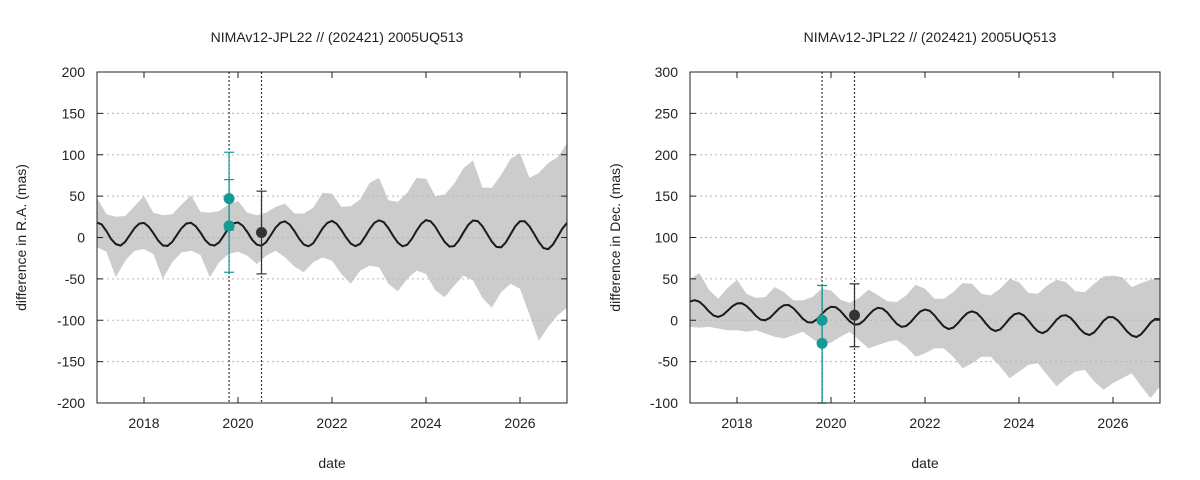 The height and width of the screenshot is (480, 1200). What do you see at coordinates (21, 237) in the screenshot?
I see `y-axis-title: difference in R.A. (mas)` at bounding box center [21, 237].